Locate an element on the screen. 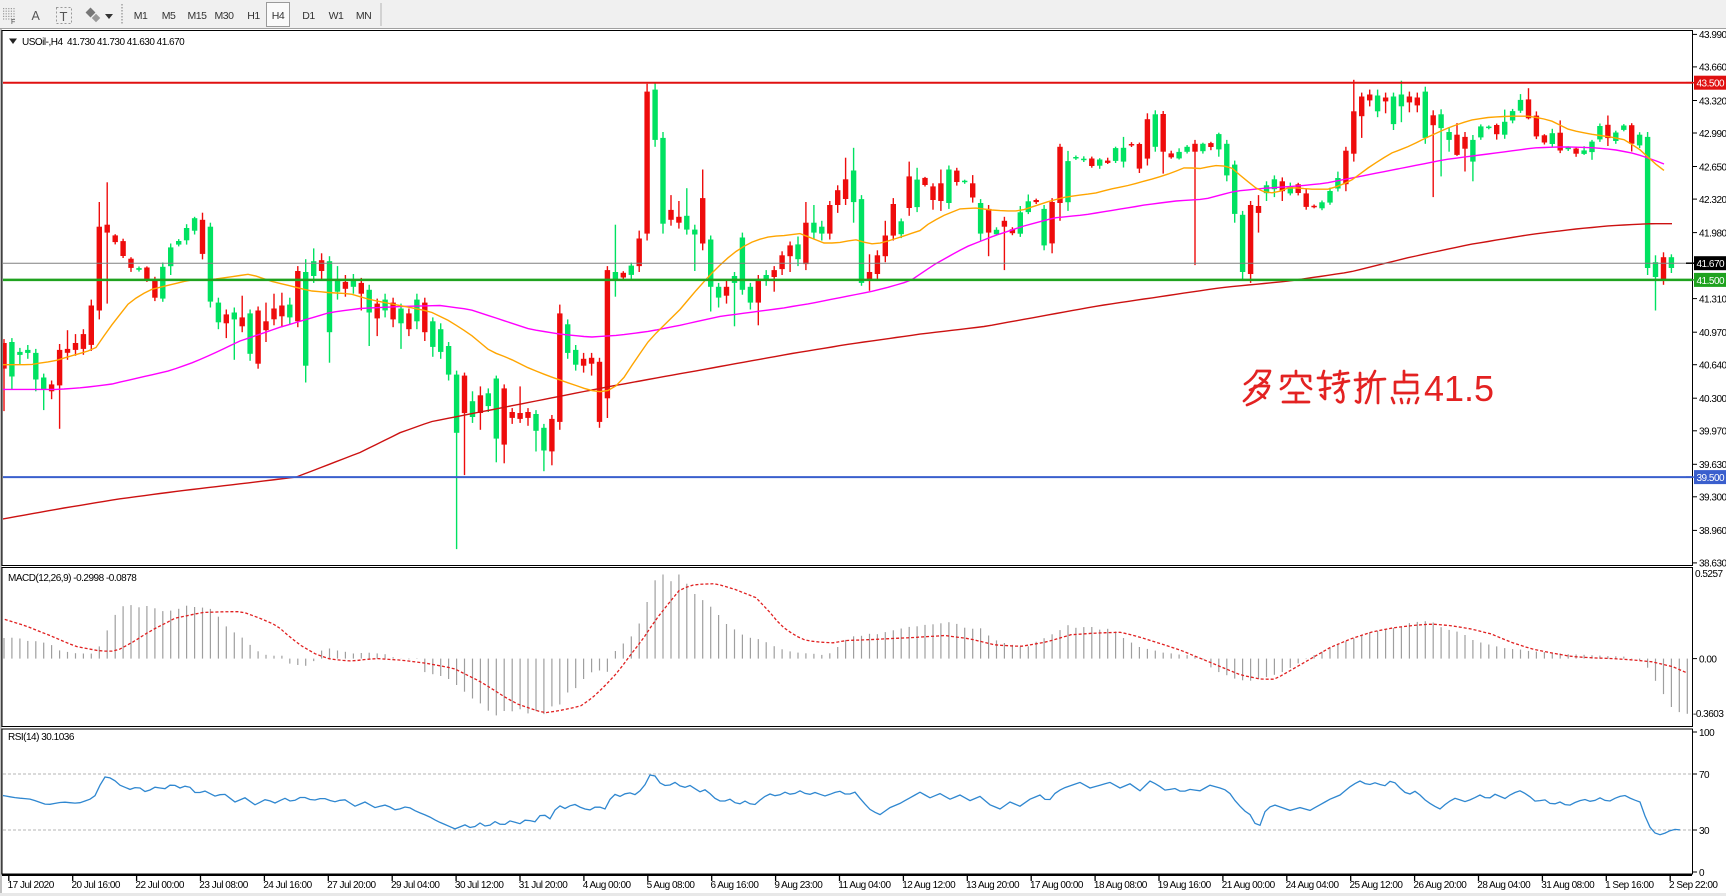 This screenshot has height=896, width=1726. svg-text: 0.5257 is located at coordinates (1709, 574).